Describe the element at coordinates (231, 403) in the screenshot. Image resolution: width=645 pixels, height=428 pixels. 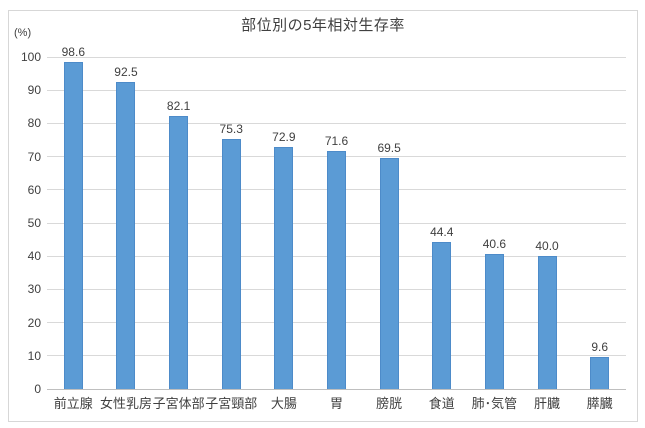
I see `x-category-label: 子宮頸部` at that location.